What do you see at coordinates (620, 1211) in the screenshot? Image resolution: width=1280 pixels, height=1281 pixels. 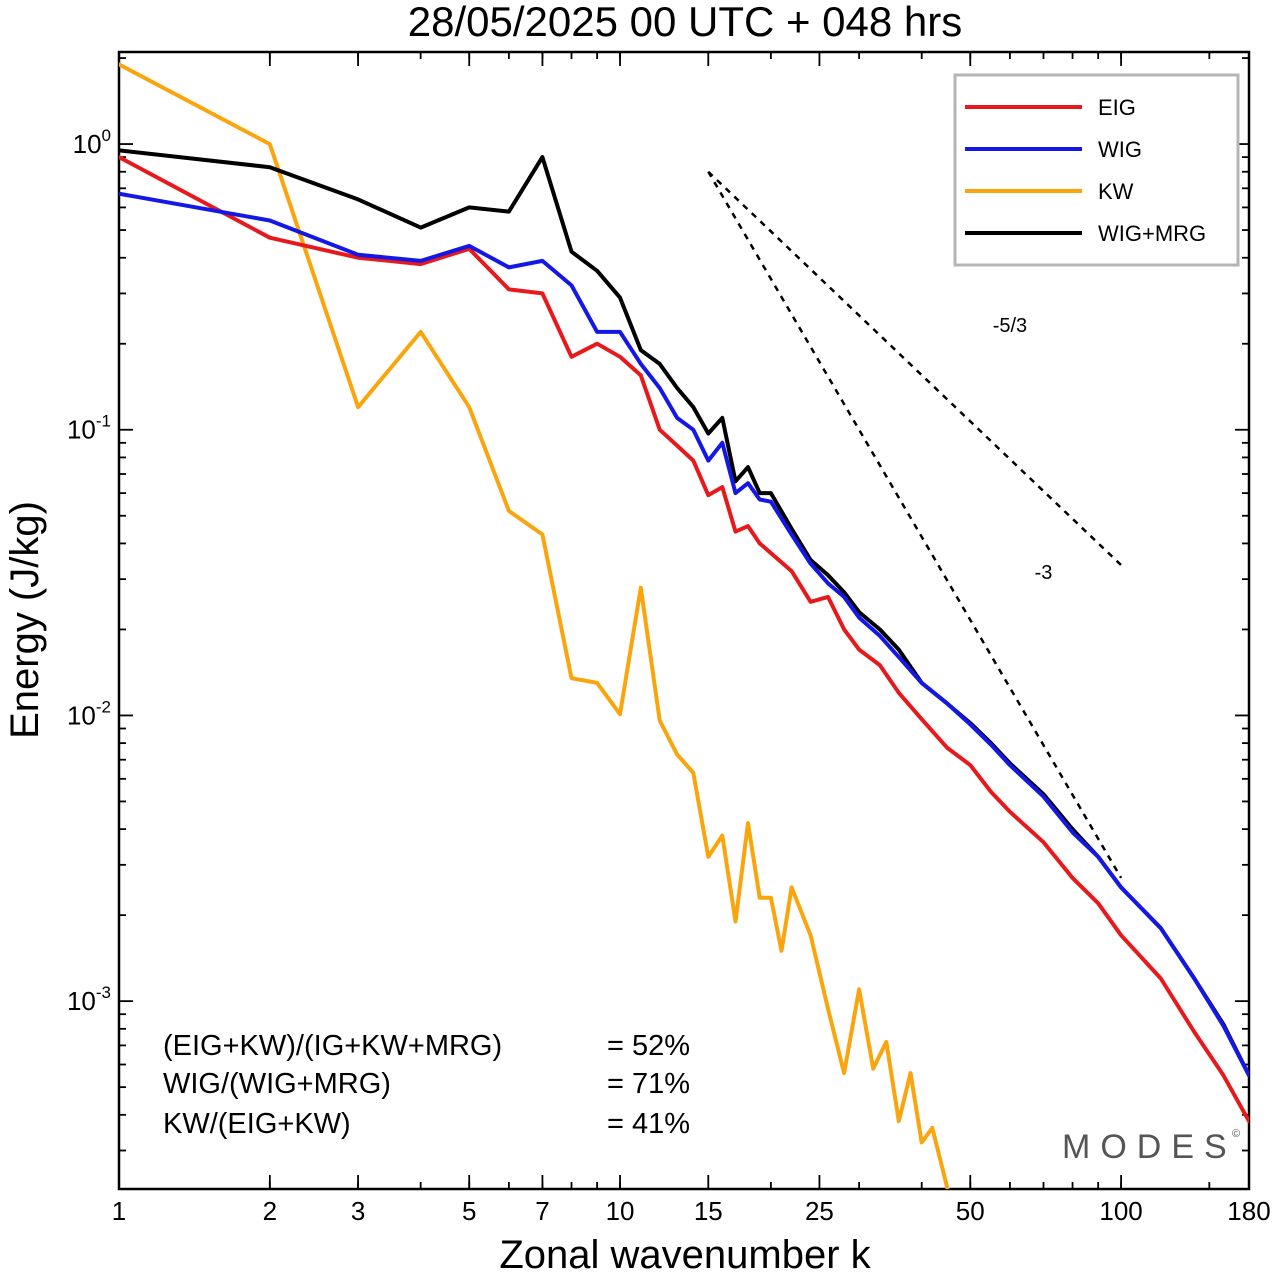 I see `x-tick-label: 10` at bounding box center [620, 1211].